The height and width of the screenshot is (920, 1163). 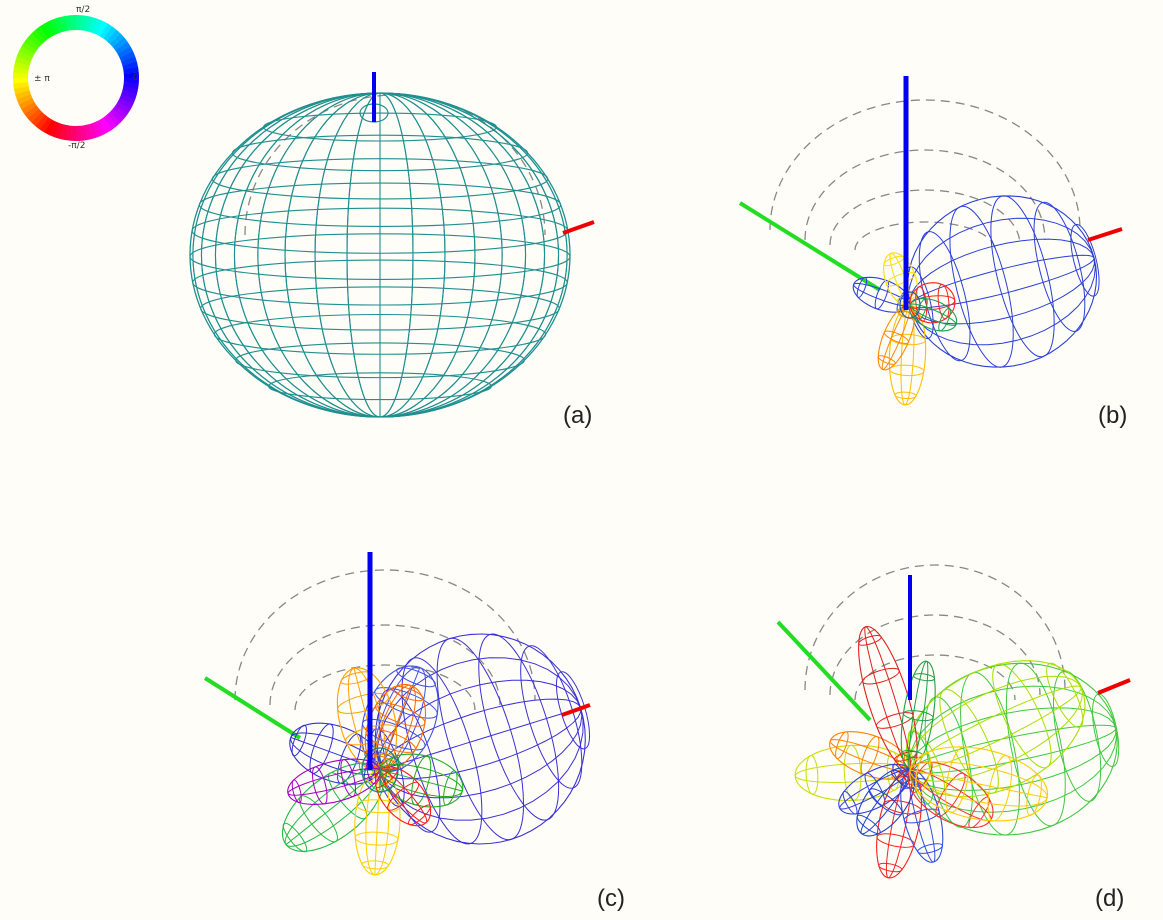 I want to click on sphere-mesh-a, so click(x=380, y=255).